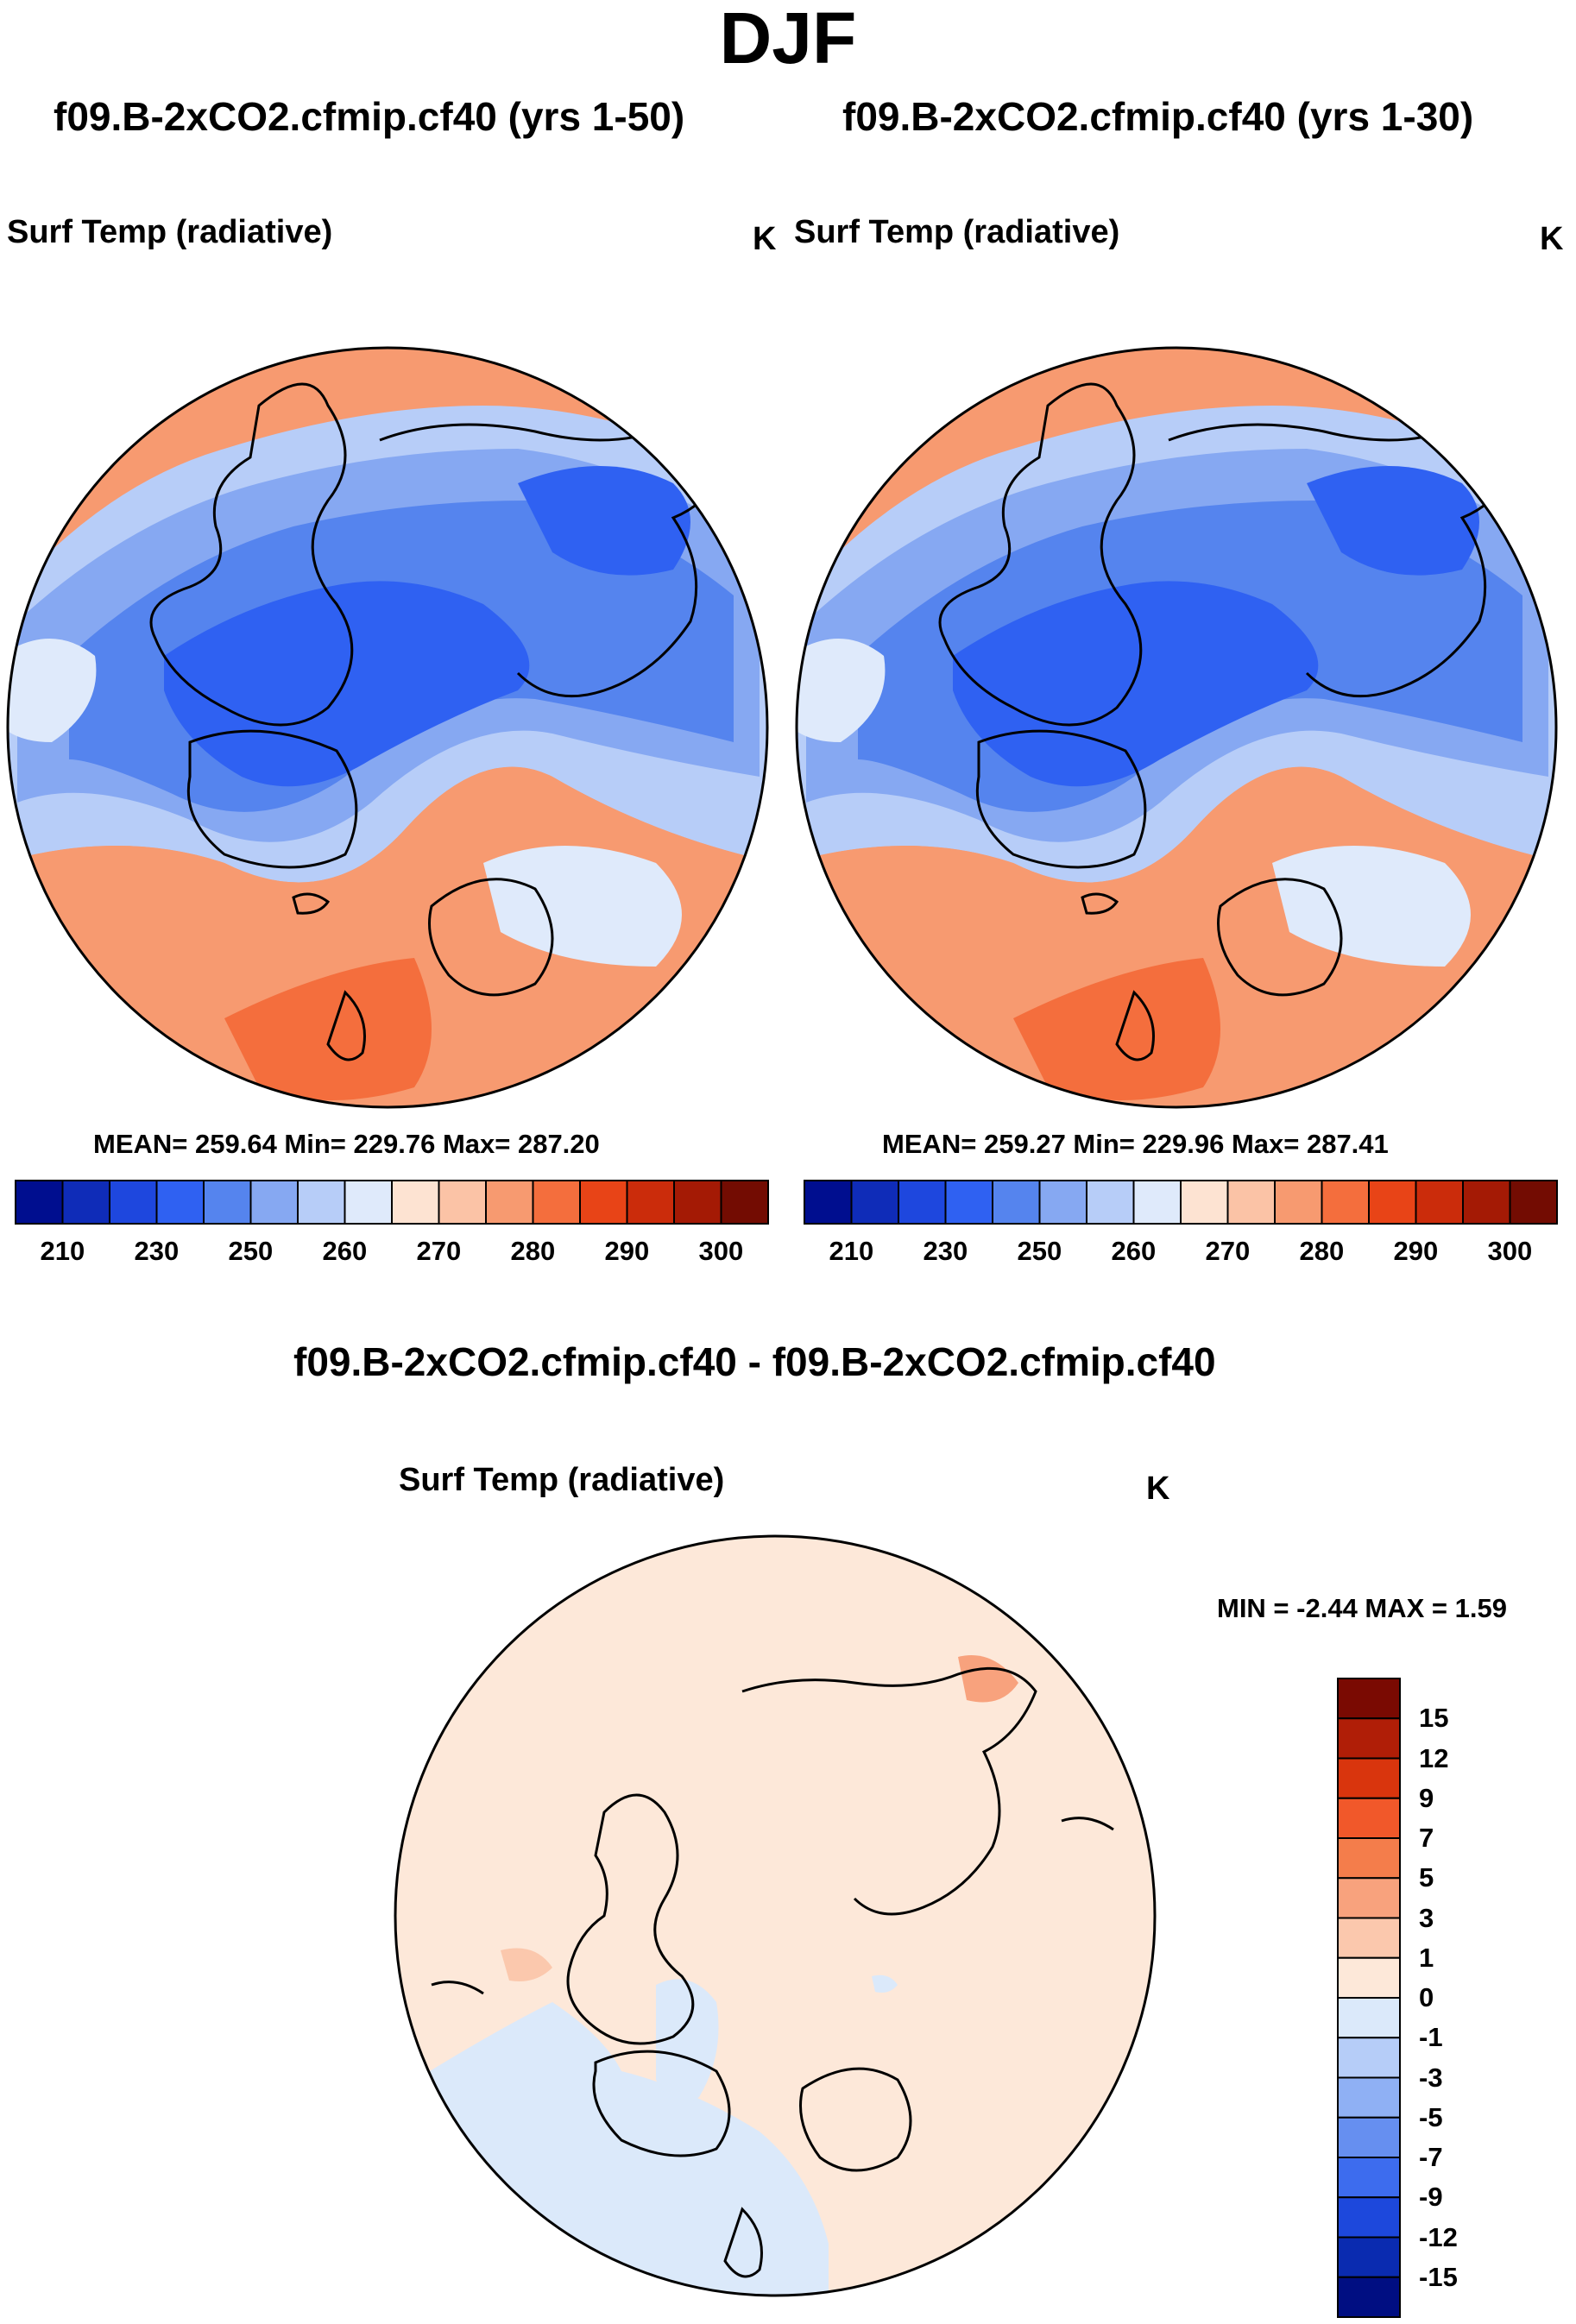 The image size is (1576, 2324). Describe the element at coordinates (1362, 1608) in the screenshot. I see `diff-stats: MIN = -2.44 MAX = 1.59` at that location.